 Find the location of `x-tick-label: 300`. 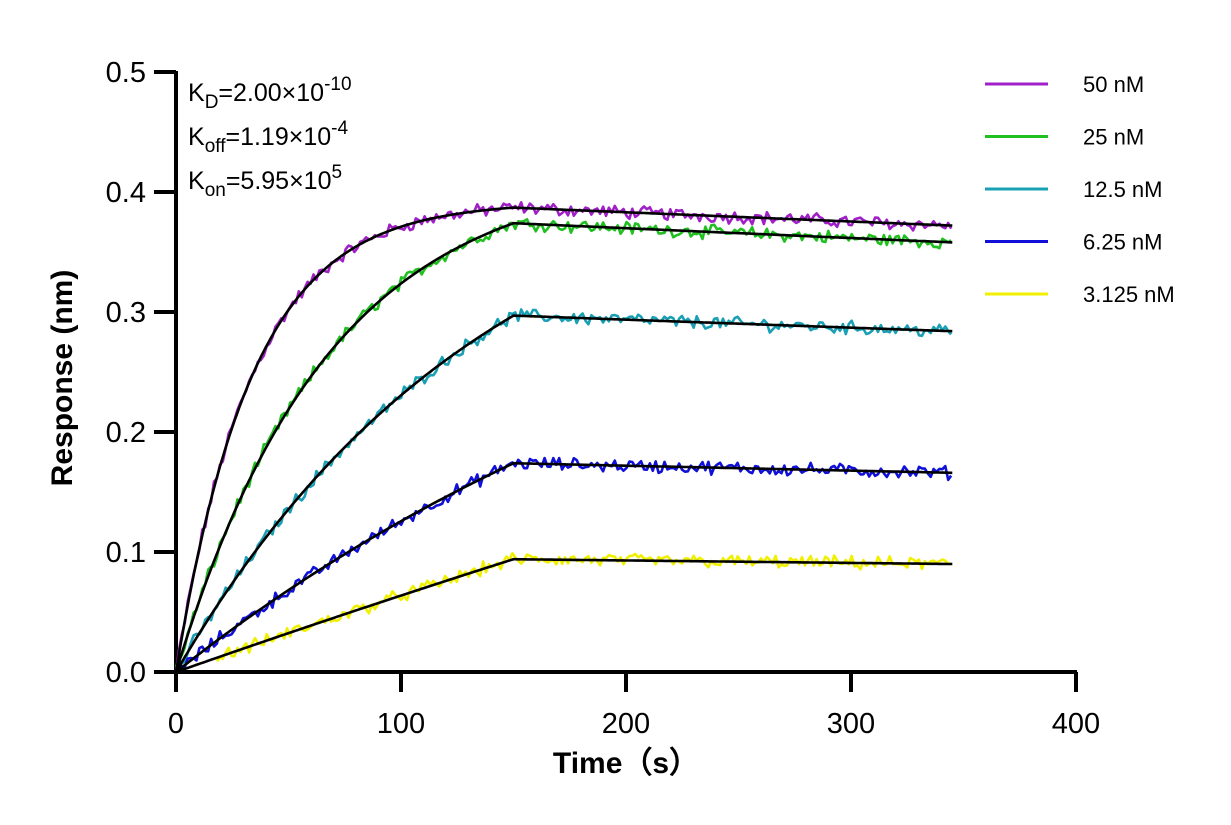

x-tick-label: 300 is located at coordinates (851, 724).